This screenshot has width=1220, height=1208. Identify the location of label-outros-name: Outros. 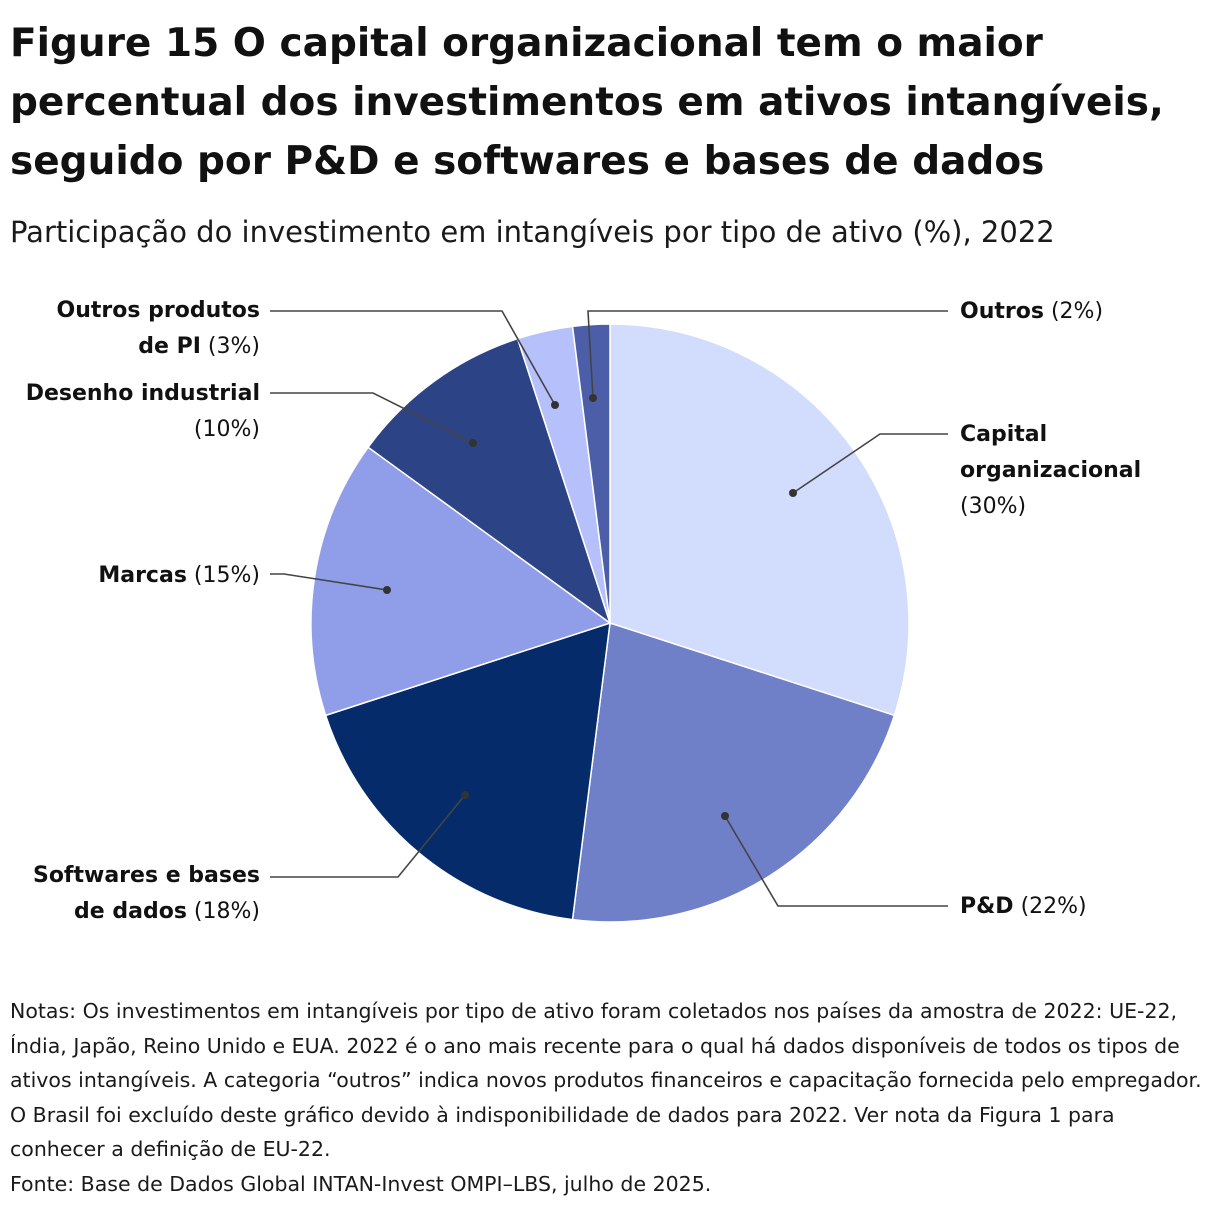
(1002, 311).